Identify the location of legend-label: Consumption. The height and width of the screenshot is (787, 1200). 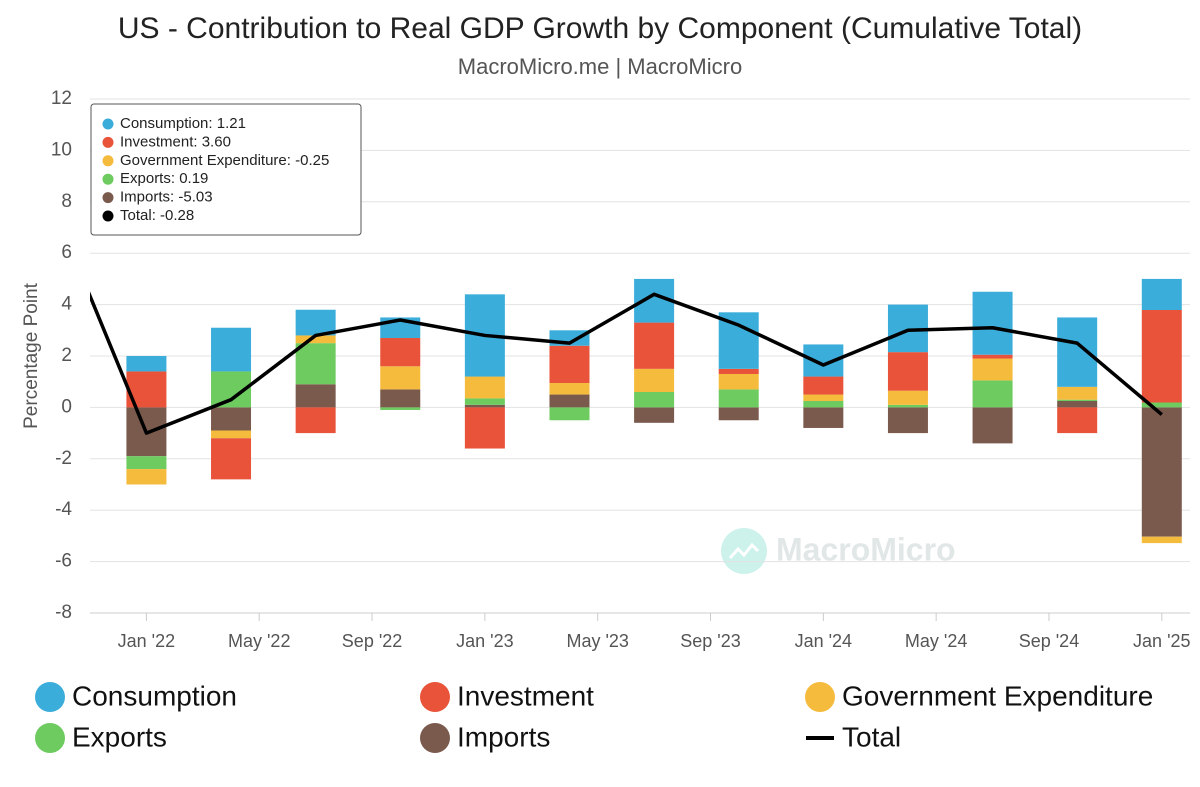
(154, 695).